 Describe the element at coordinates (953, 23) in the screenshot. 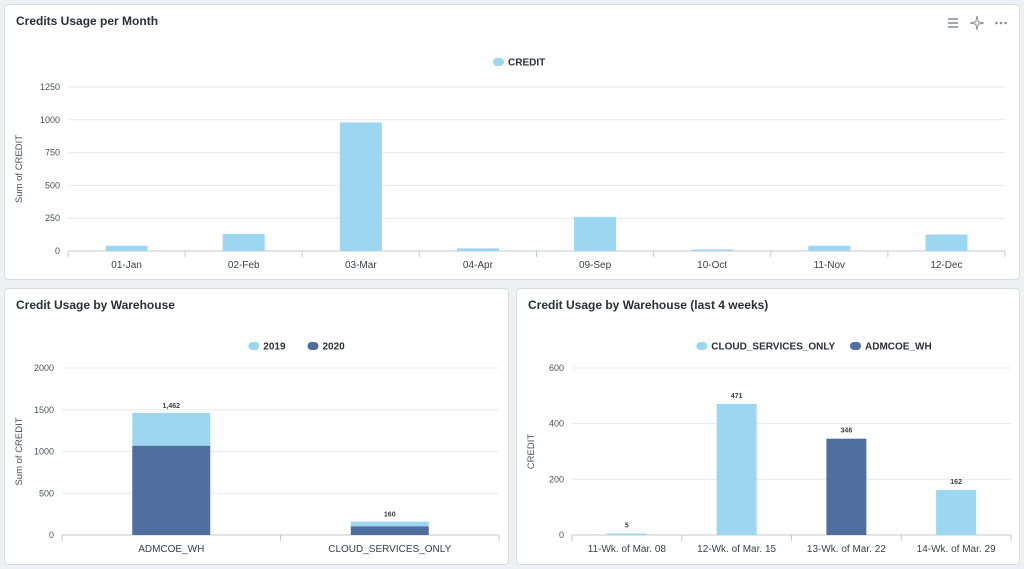

I see `menu-icon` at that location.